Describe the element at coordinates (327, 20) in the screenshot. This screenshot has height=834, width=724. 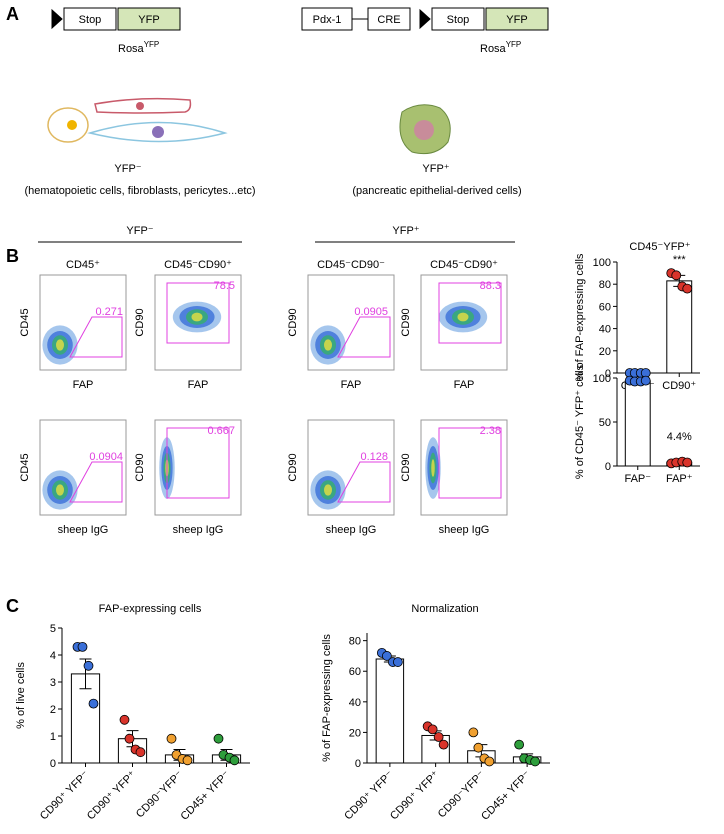
I see `box-label: Pdx-1` at that location.